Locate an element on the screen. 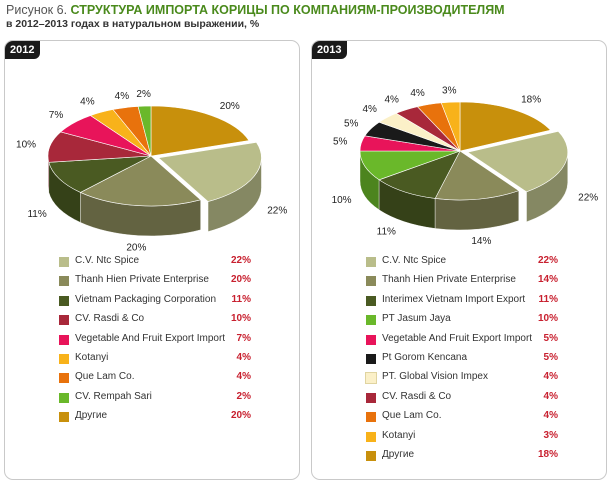 This screenshot has width=612, height=484. legend-label: Vietnam Packaging Corporation is located at coordinates (146, 299).